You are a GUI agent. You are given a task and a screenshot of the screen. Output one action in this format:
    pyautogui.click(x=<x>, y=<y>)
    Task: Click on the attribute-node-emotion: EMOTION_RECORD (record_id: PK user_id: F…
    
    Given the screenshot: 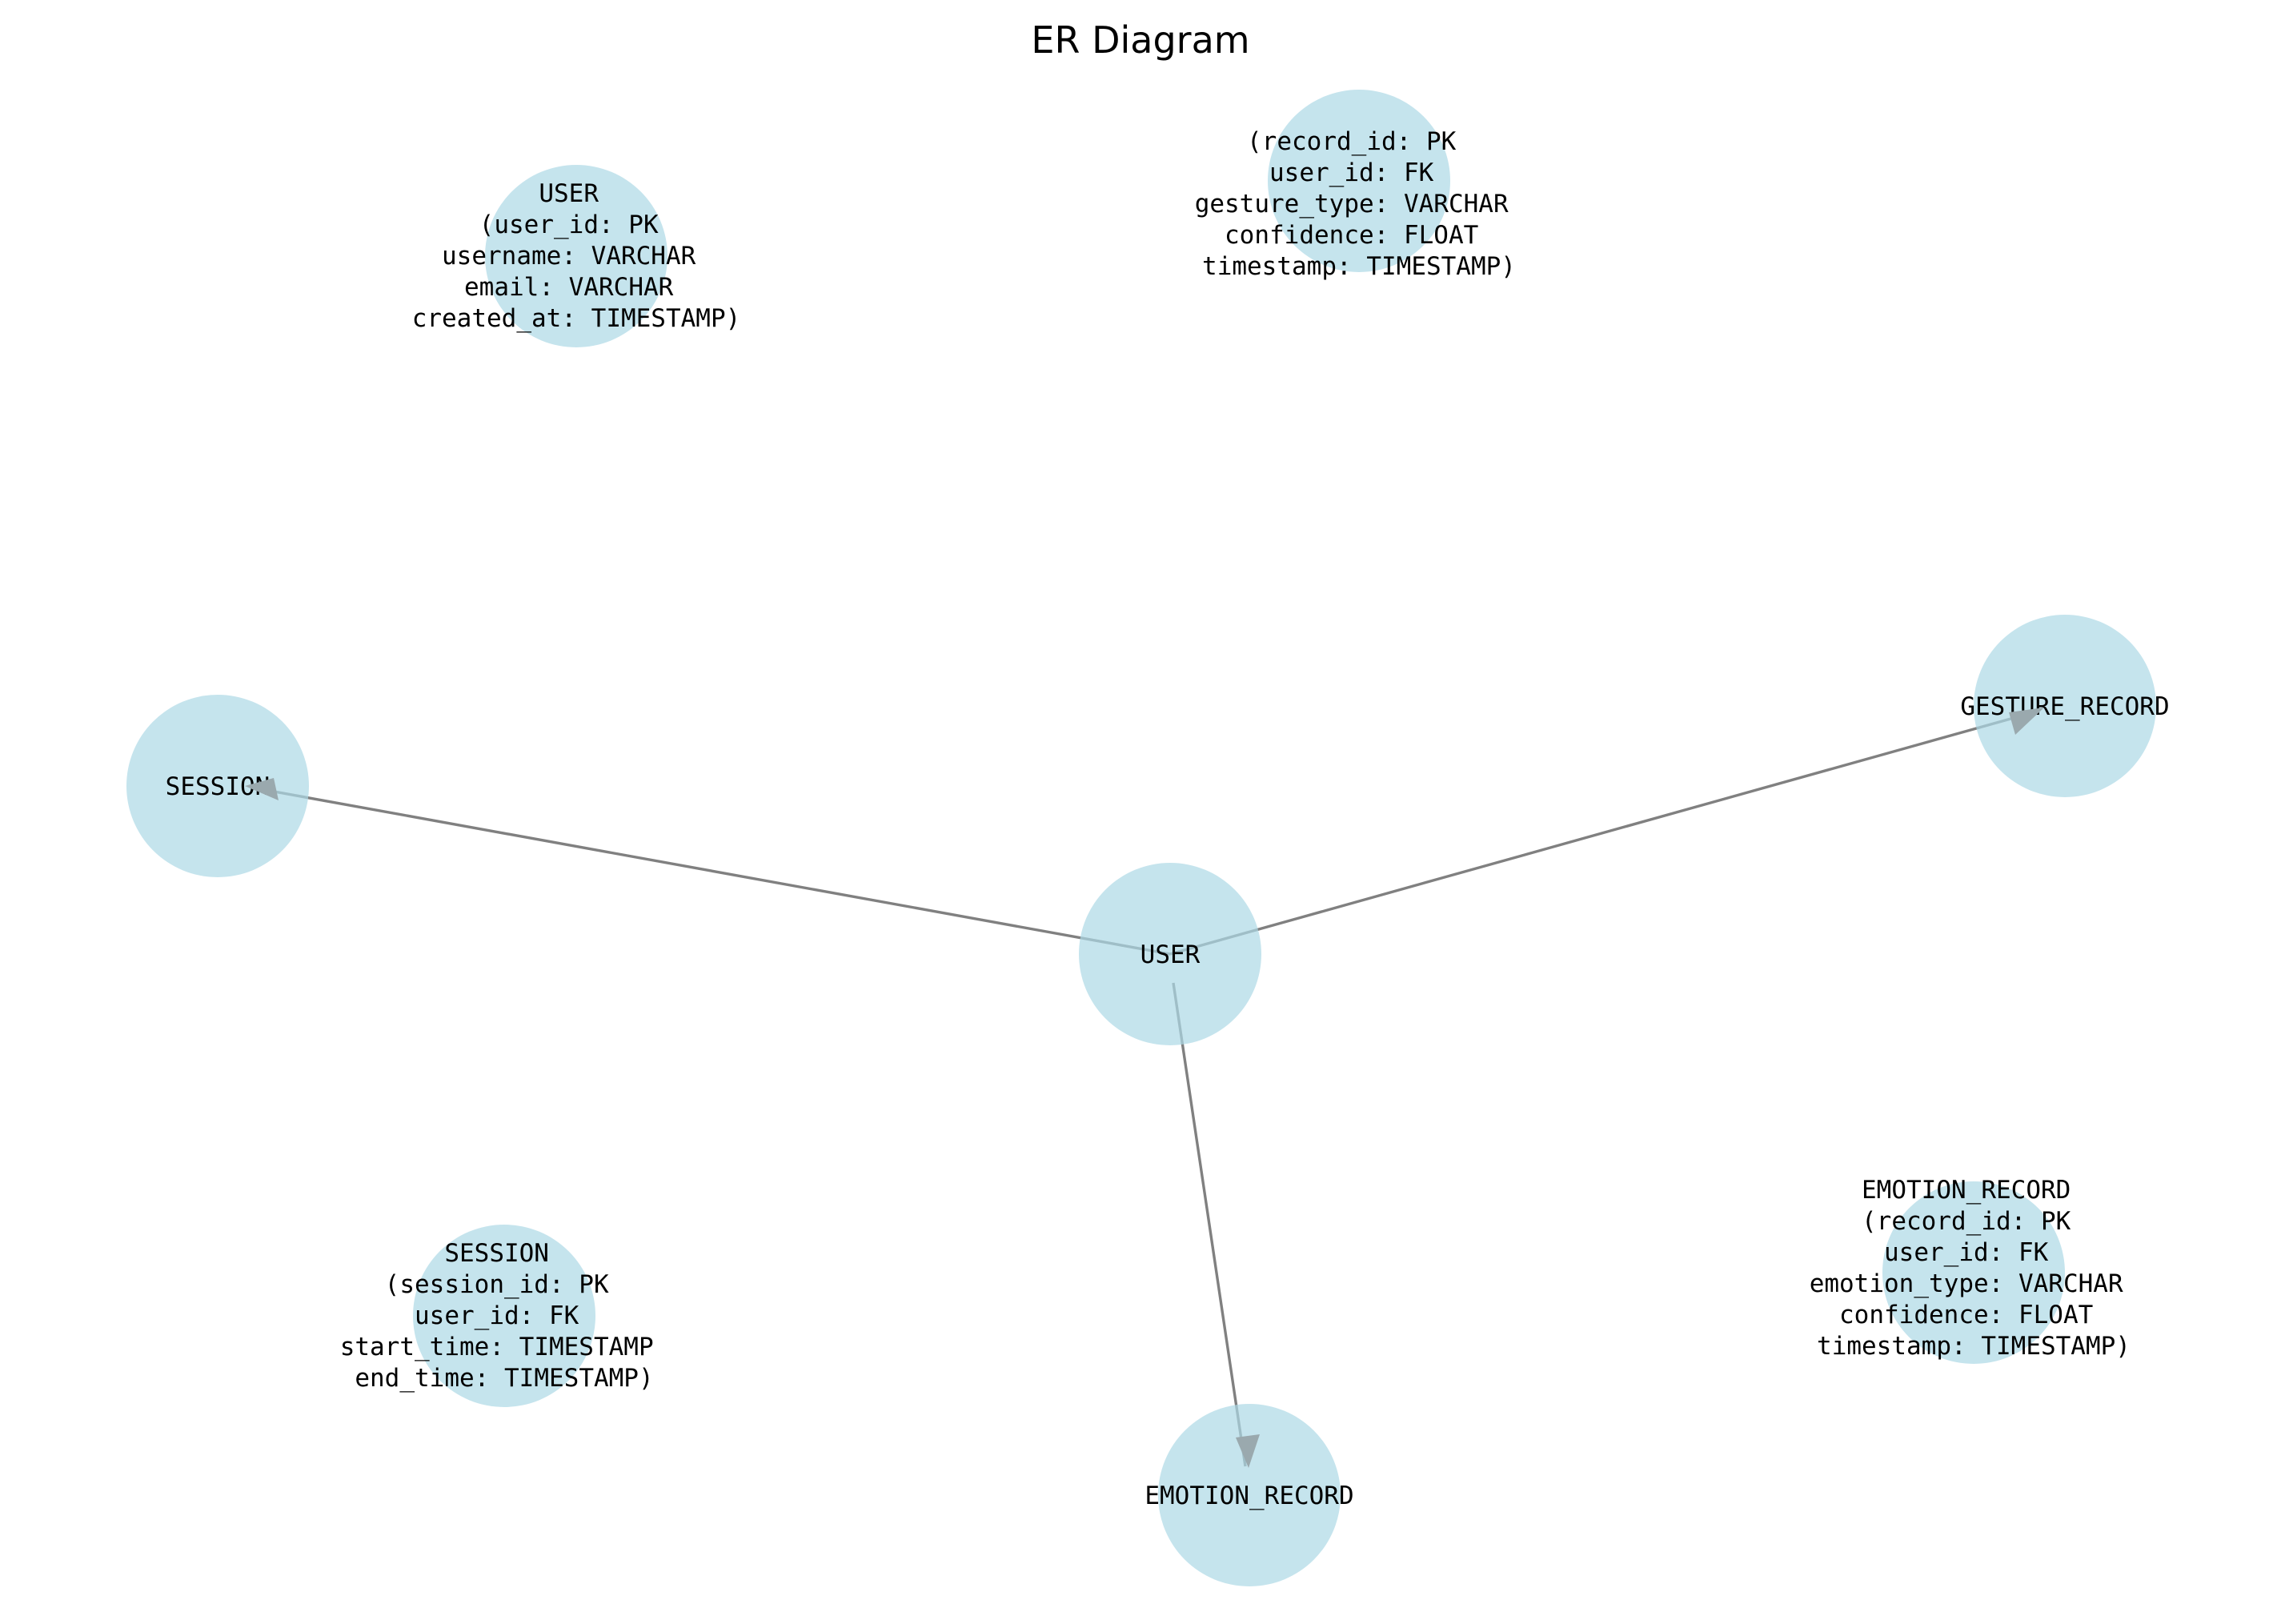 What is the action you would take?
    pyautogui.click(x=1975, y=1268)
    